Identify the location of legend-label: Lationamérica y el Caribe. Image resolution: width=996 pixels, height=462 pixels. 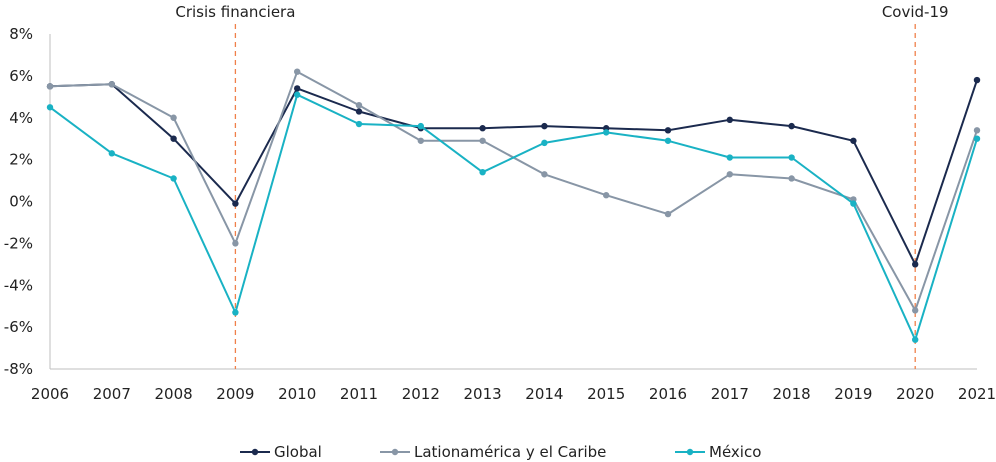
(510, 452).